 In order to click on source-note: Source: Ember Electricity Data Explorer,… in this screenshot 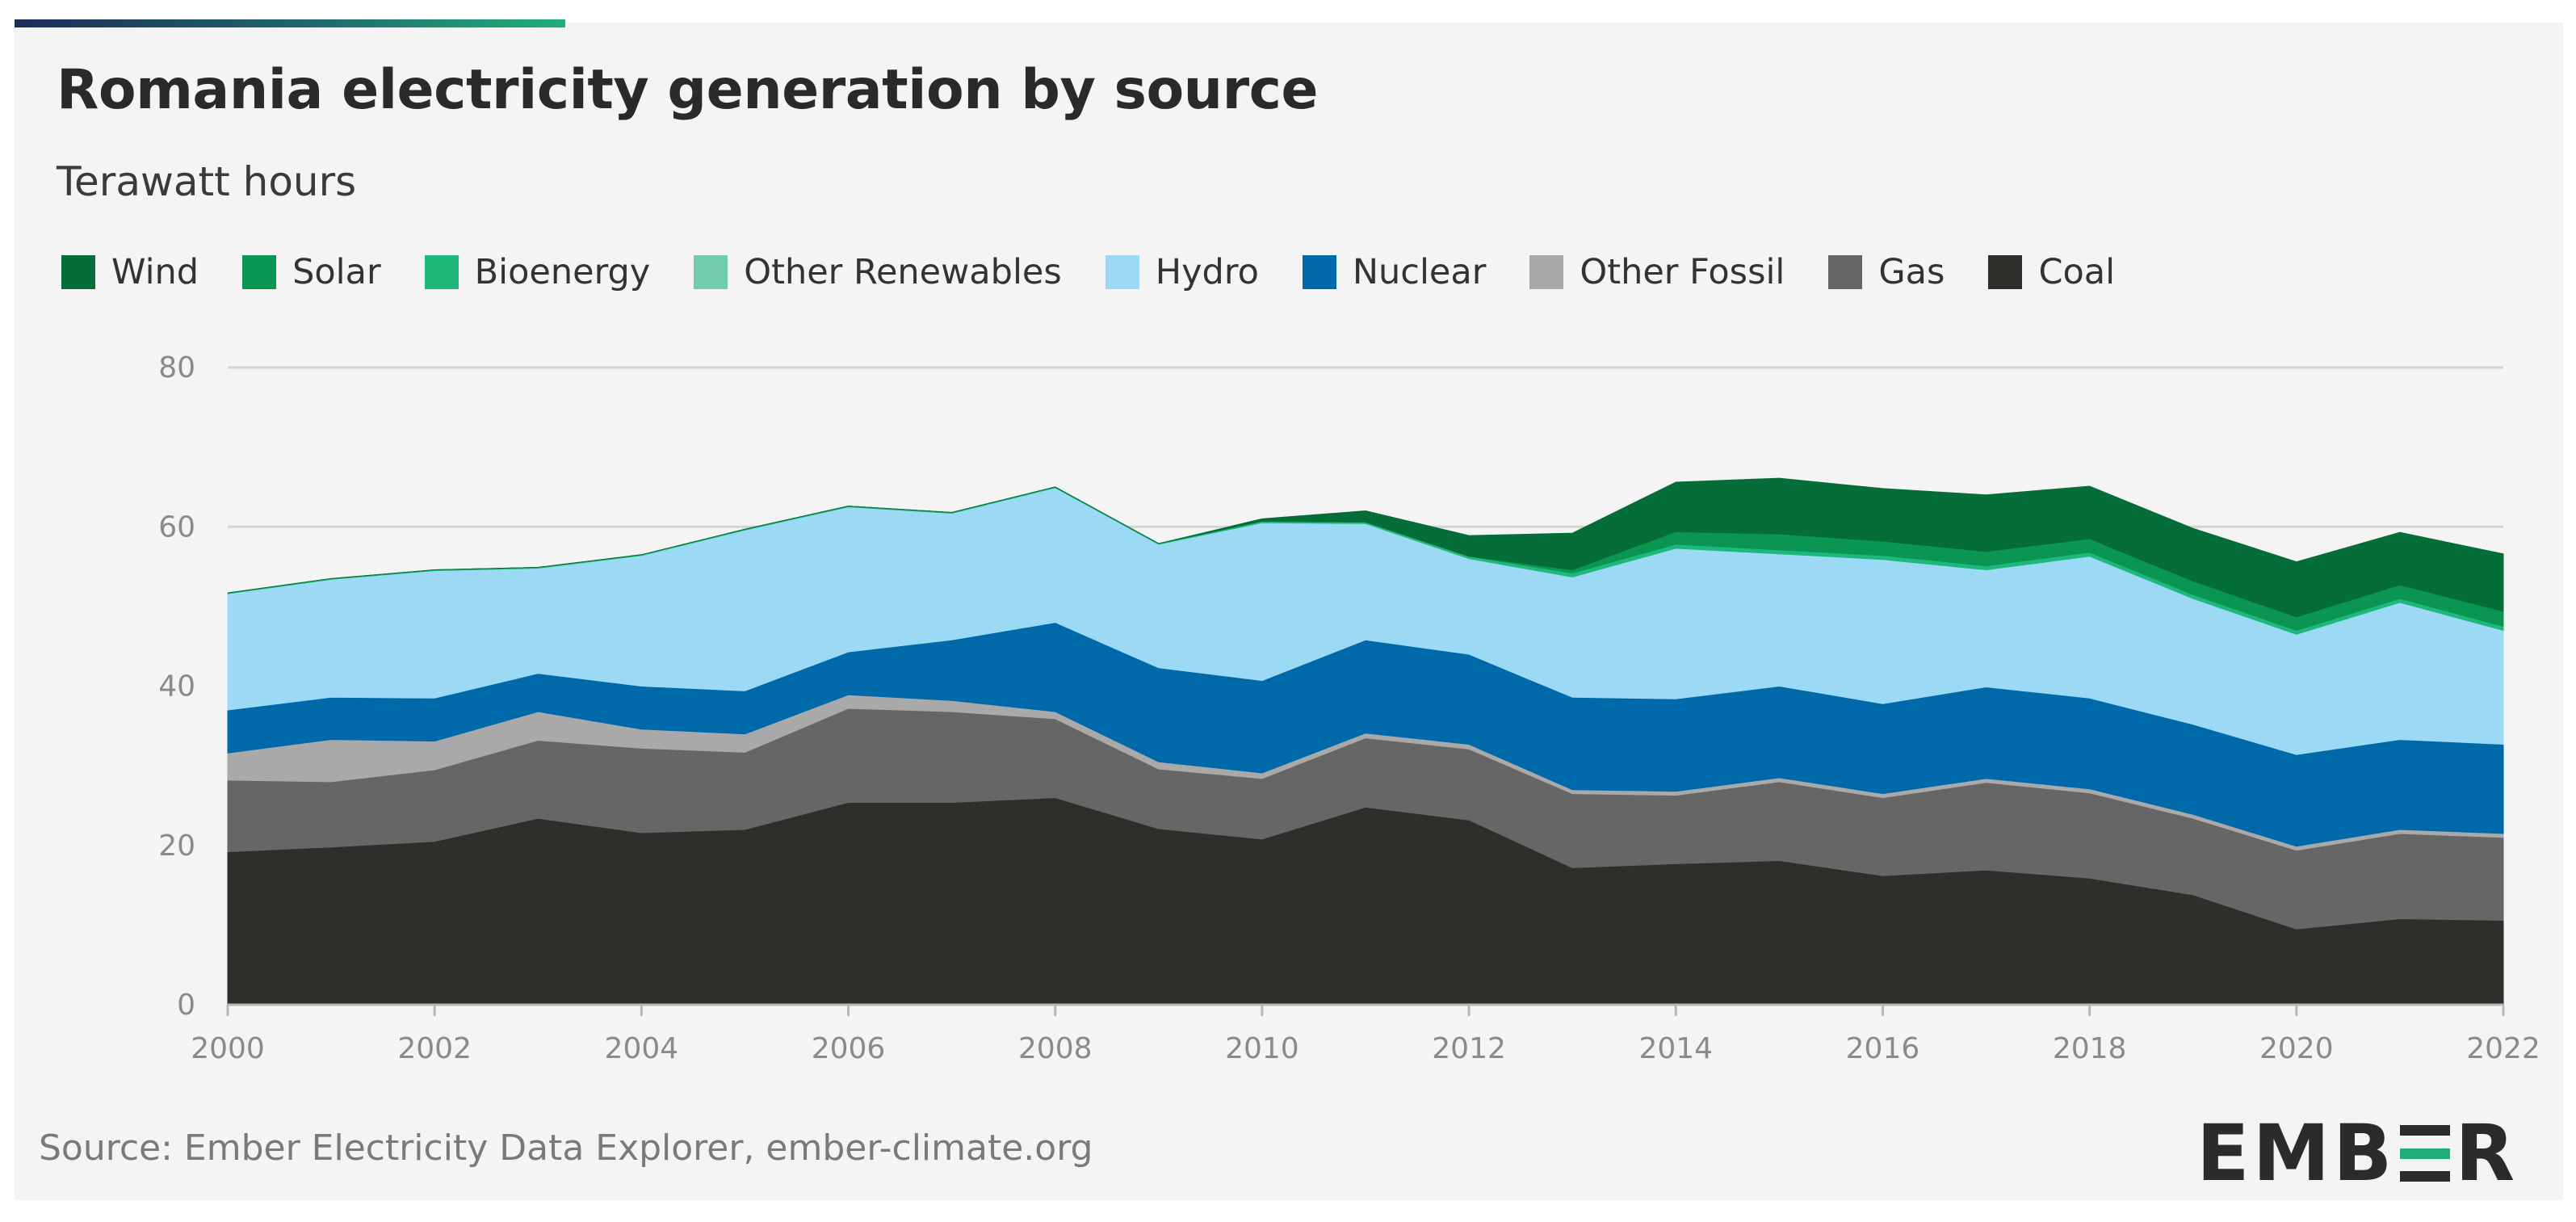, I will do `click(566, 1148)`.